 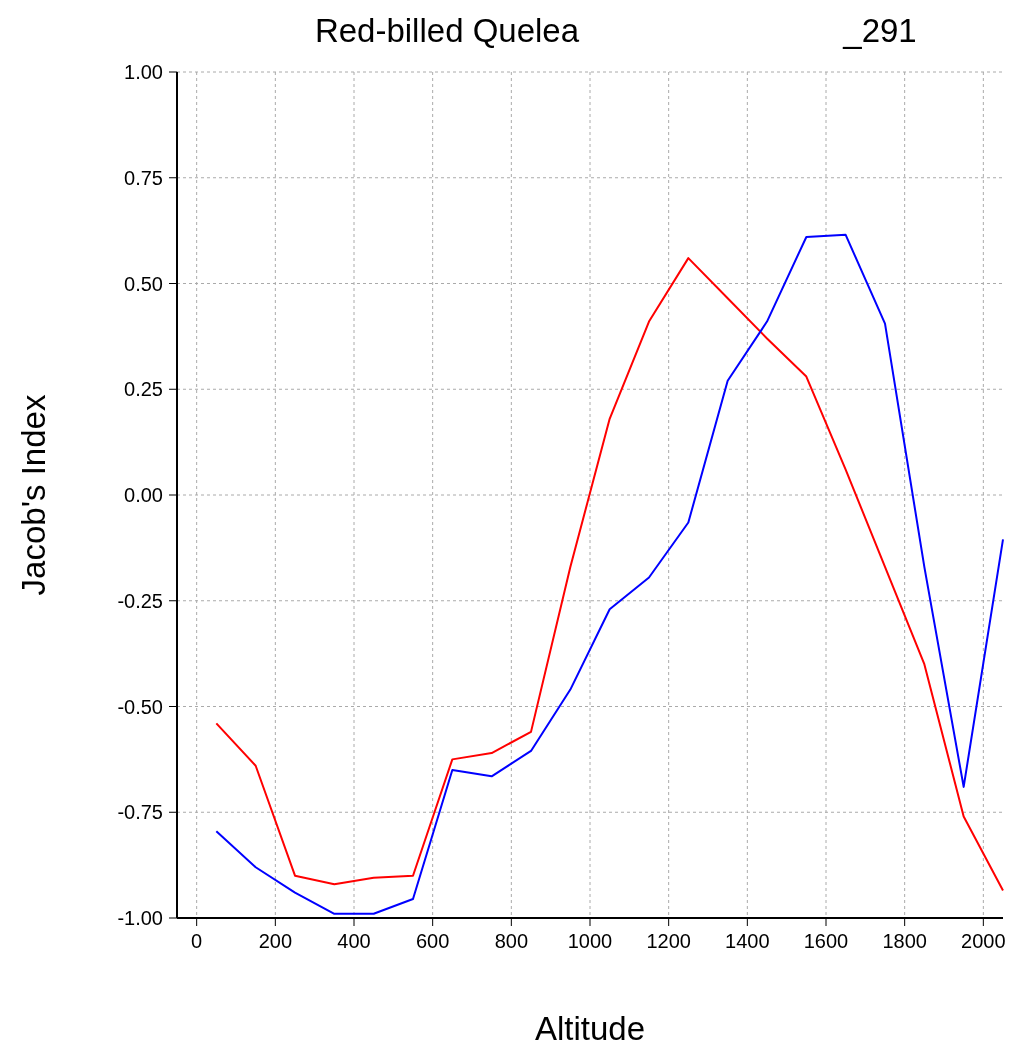 What do you see at coordinates (354, 941) in the screenshot?
I see `x-tick-label: 400` at bounding box center [354, 941].